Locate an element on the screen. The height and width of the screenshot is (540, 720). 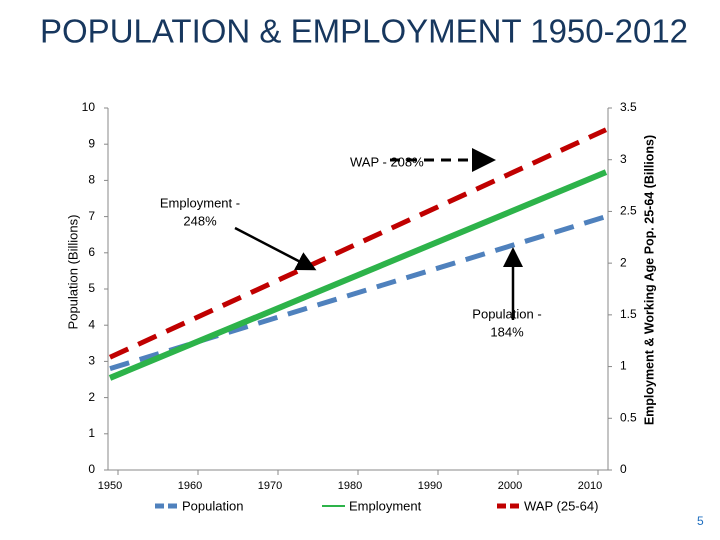
y-axis-label: Population (Billions) is located at coordinates (72, 272).